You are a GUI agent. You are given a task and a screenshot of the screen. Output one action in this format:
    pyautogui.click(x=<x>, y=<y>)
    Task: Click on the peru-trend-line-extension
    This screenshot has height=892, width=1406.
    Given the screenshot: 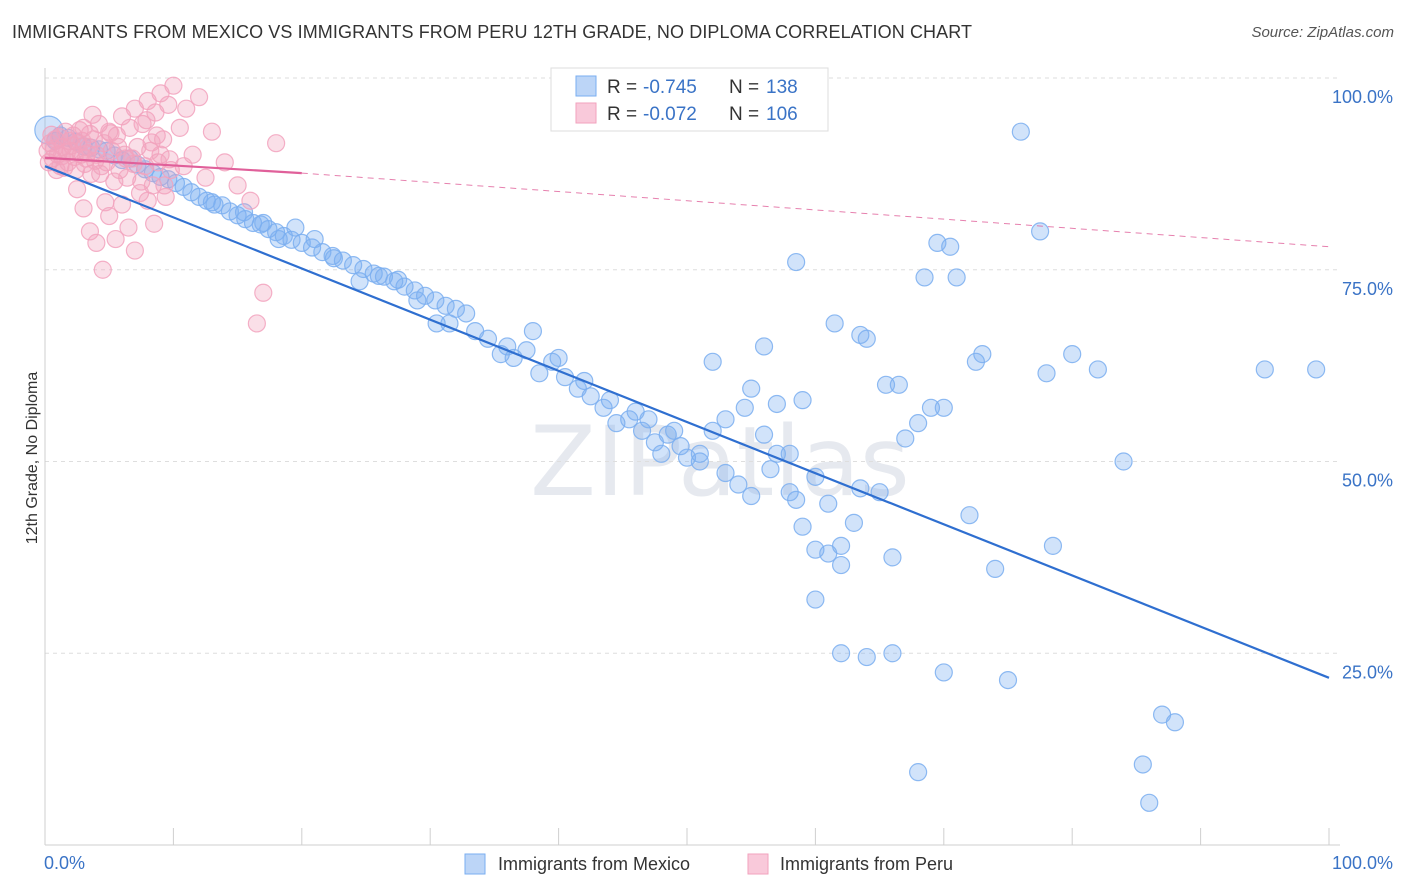 What is the action you would take?
    pyautogui.click(x=815, y=210)
    